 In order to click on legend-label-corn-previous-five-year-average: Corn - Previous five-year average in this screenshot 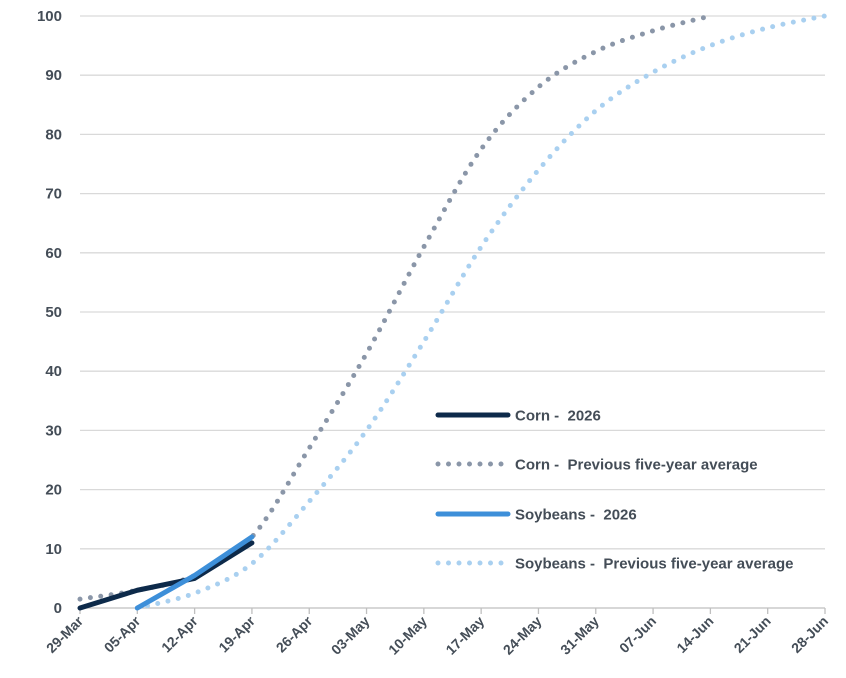, I will do `click(636, 465)`.